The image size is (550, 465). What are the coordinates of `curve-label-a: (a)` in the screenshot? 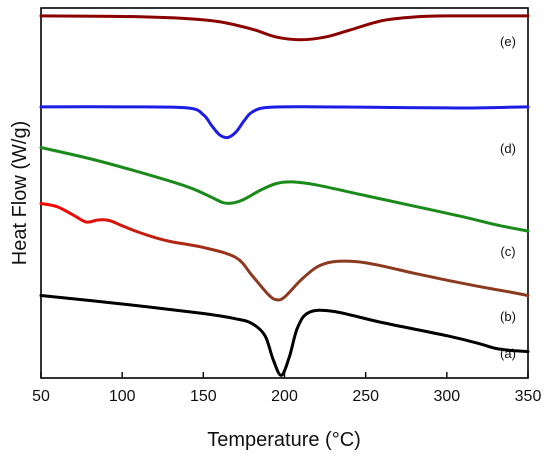 It's located at (508, 353).